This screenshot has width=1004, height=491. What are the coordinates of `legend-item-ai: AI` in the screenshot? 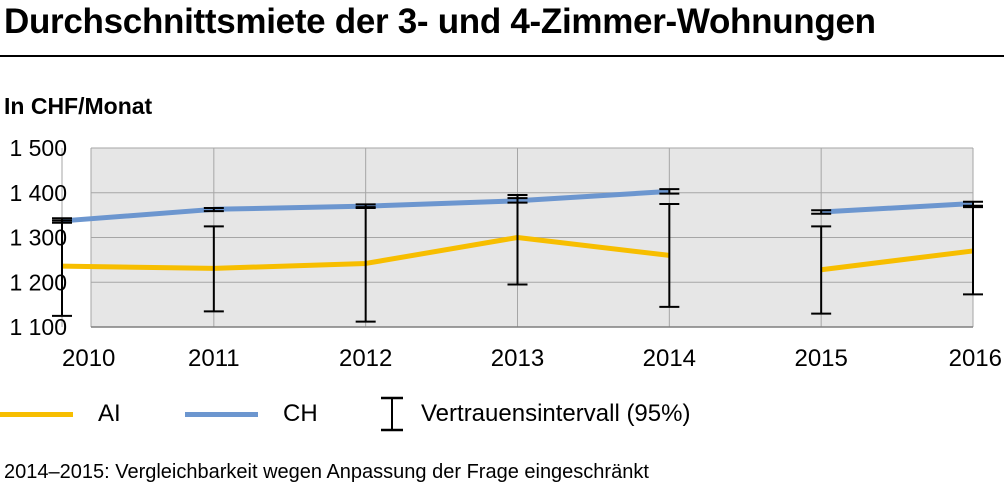 It's located at (60, 414).